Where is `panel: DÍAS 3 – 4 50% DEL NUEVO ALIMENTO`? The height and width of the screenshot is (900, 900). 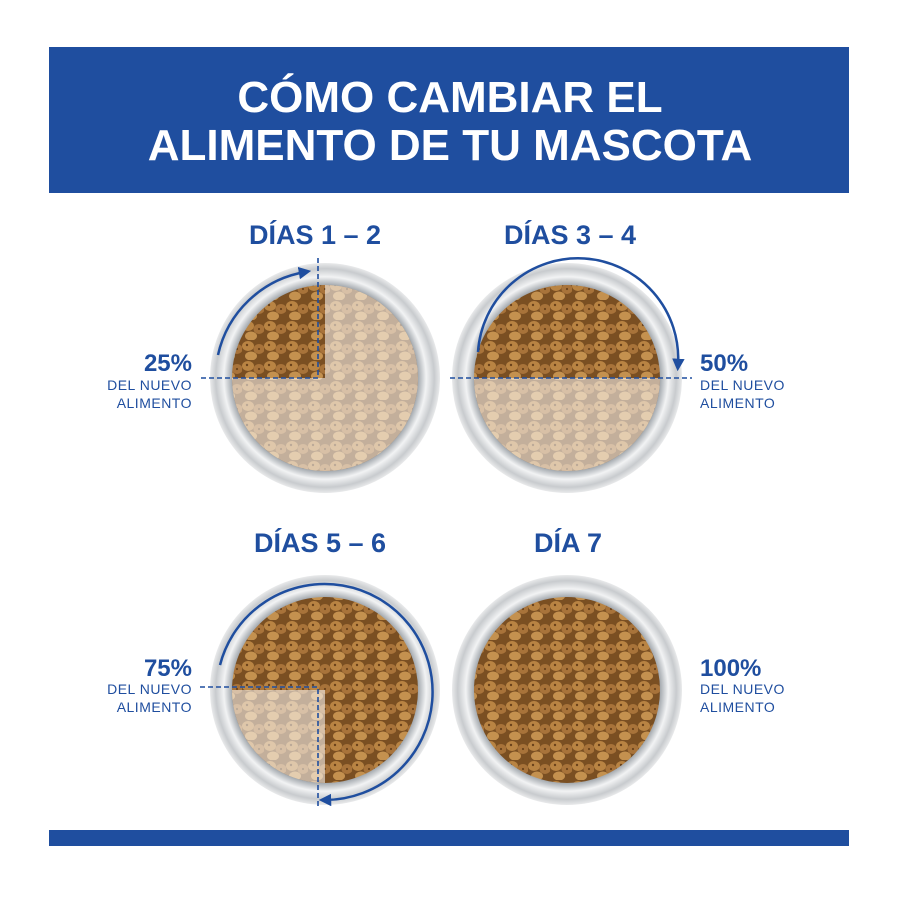
panel: DÍAS 3 – 4 50% DEL NUEVO ALIMENTO is located at coordinates (617, 356).